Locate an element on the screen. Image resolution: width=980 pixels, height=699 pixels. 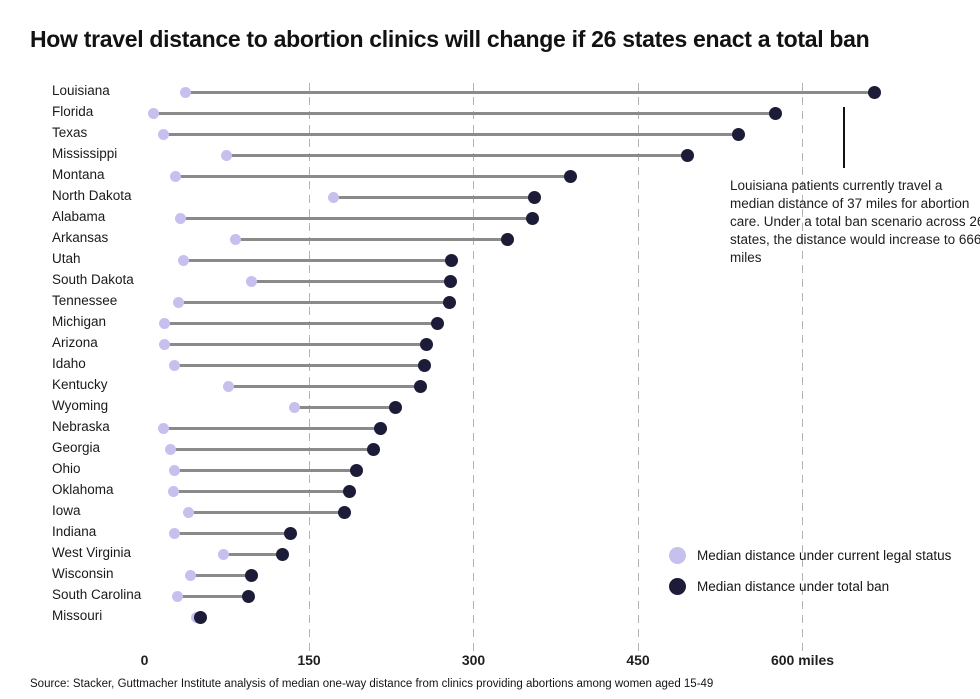
state-label: Nebraska is located at coordinates (81, 426).